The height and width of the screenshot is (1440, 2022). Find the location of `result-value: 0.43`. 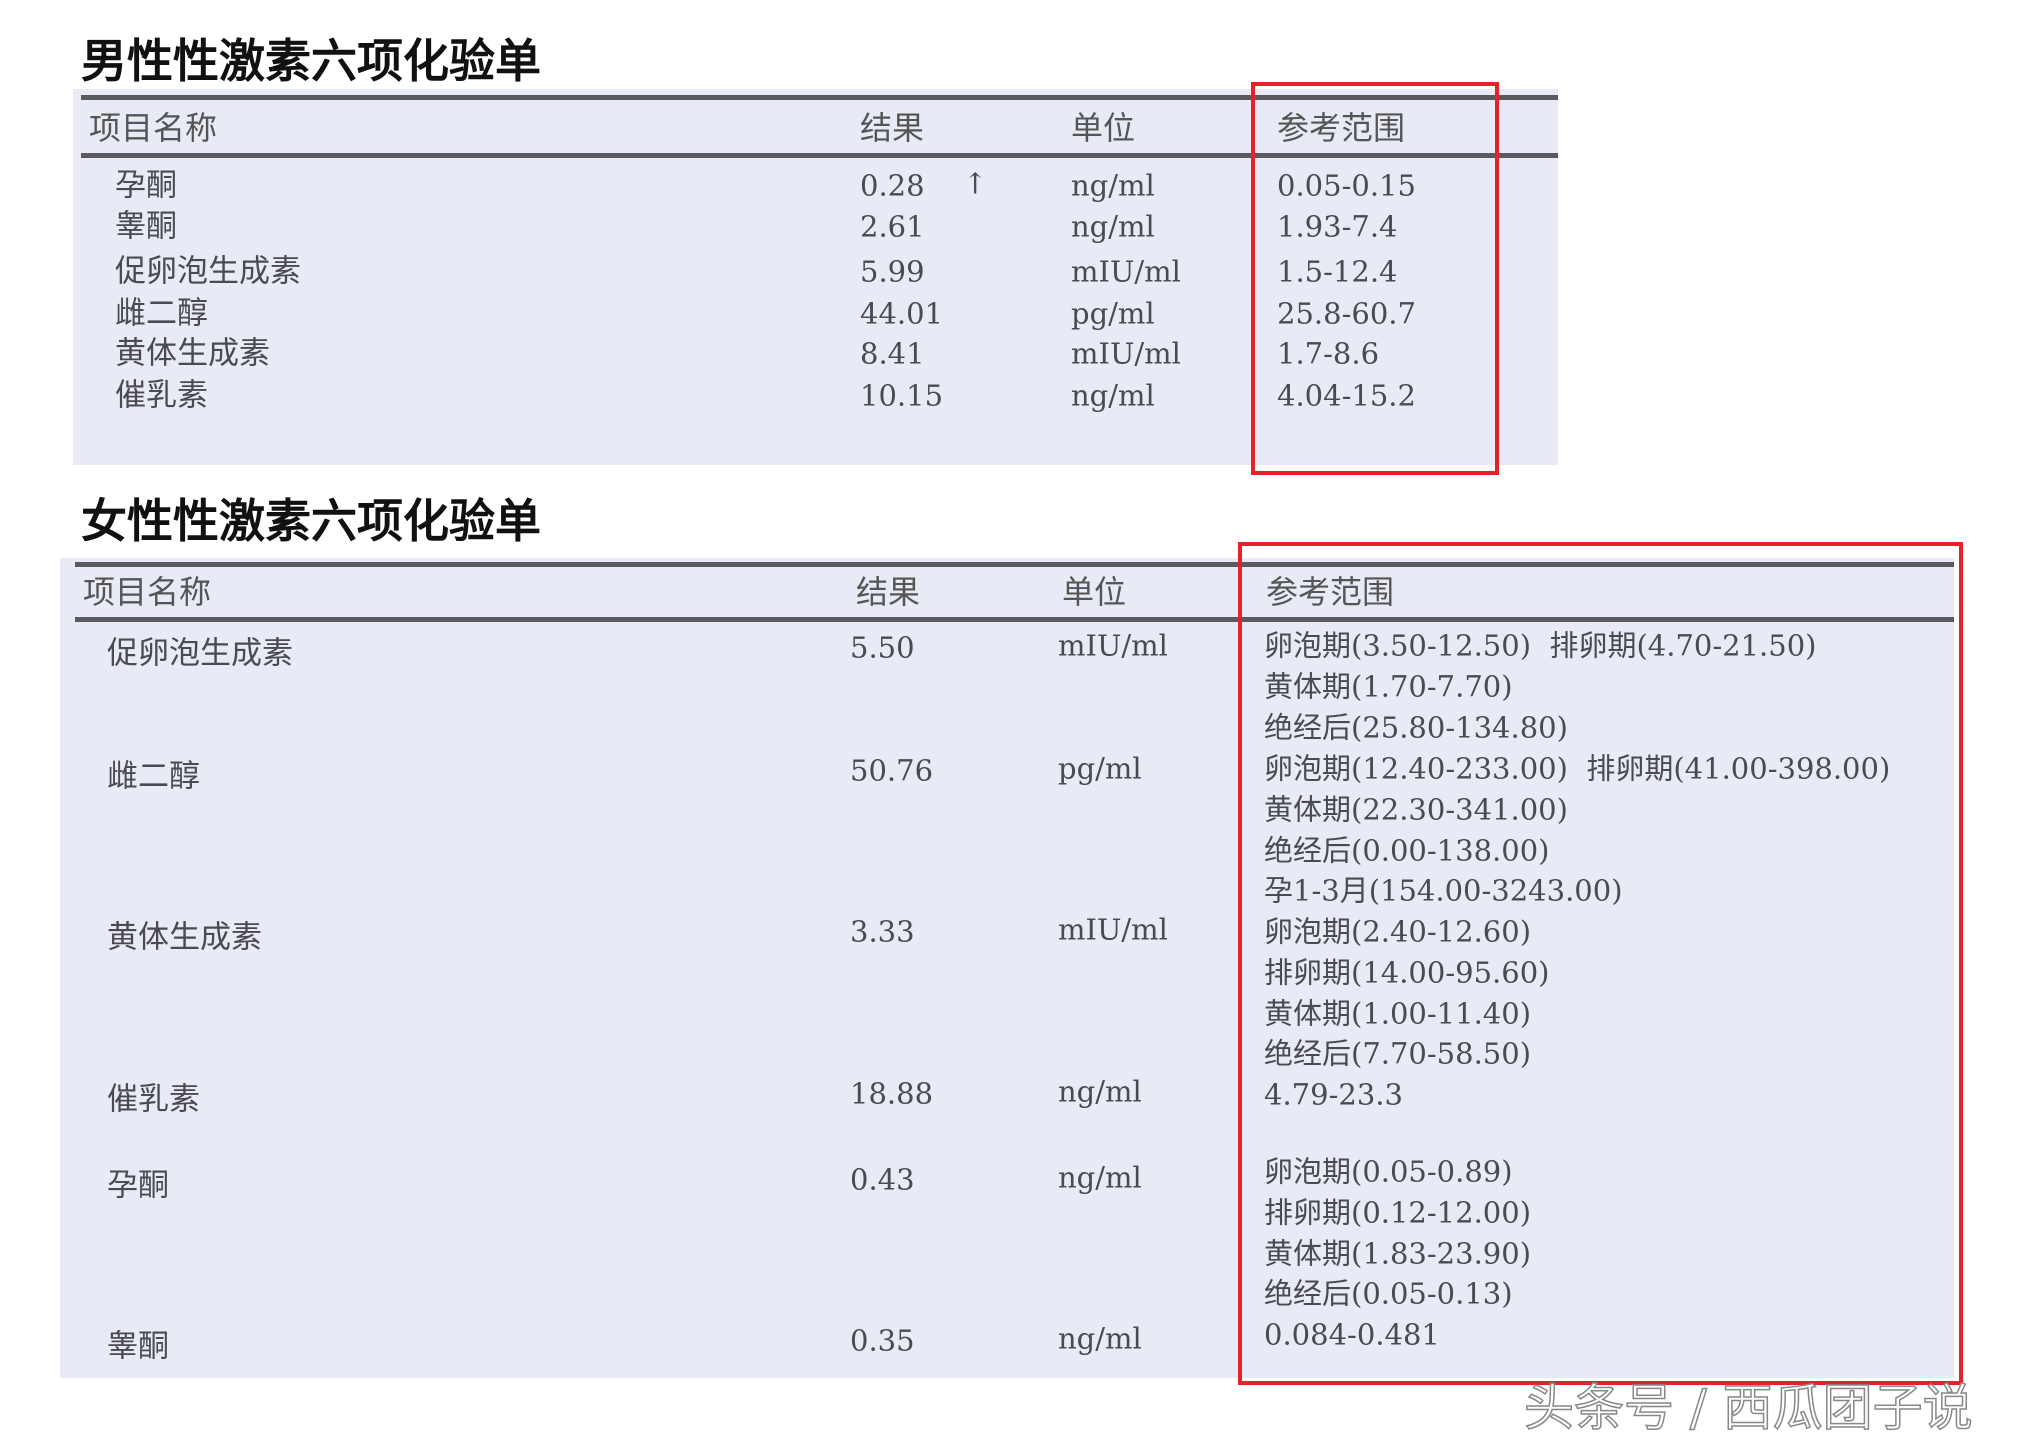

result-value: 0.43 is located at coordinates (882, 1179).